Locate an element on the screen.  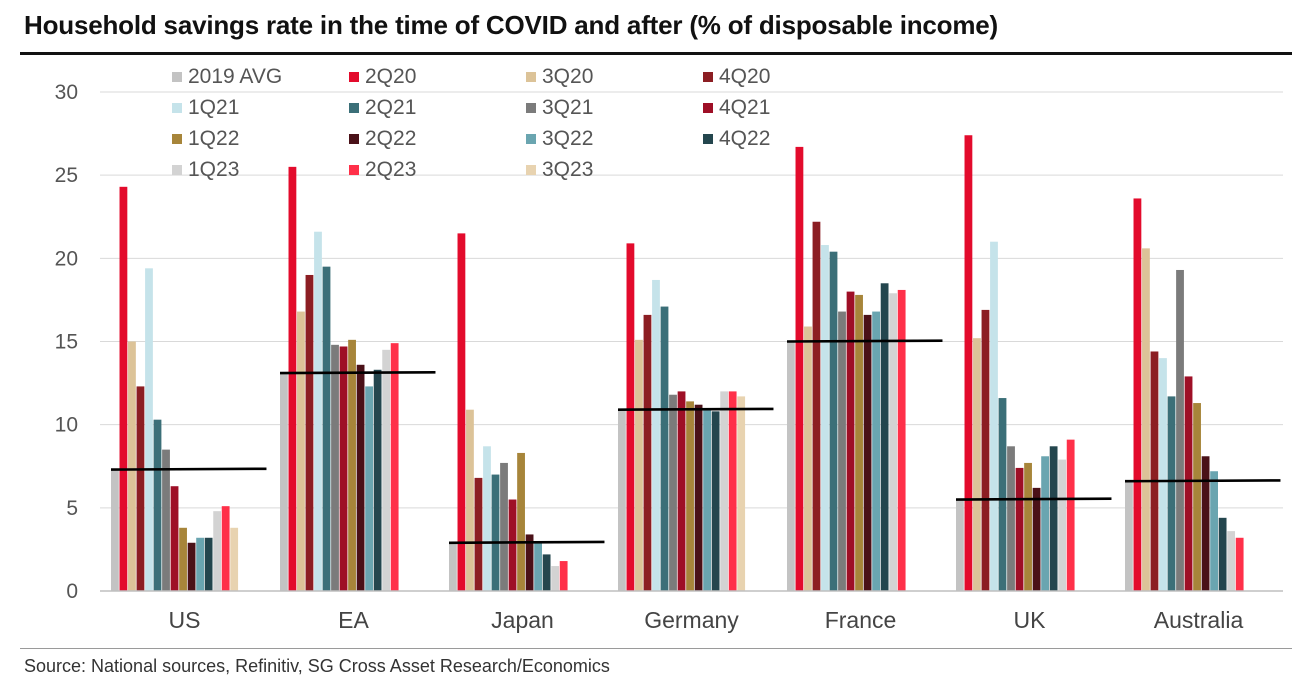
bar-3q22-japan is located at coordinates (538, 566).